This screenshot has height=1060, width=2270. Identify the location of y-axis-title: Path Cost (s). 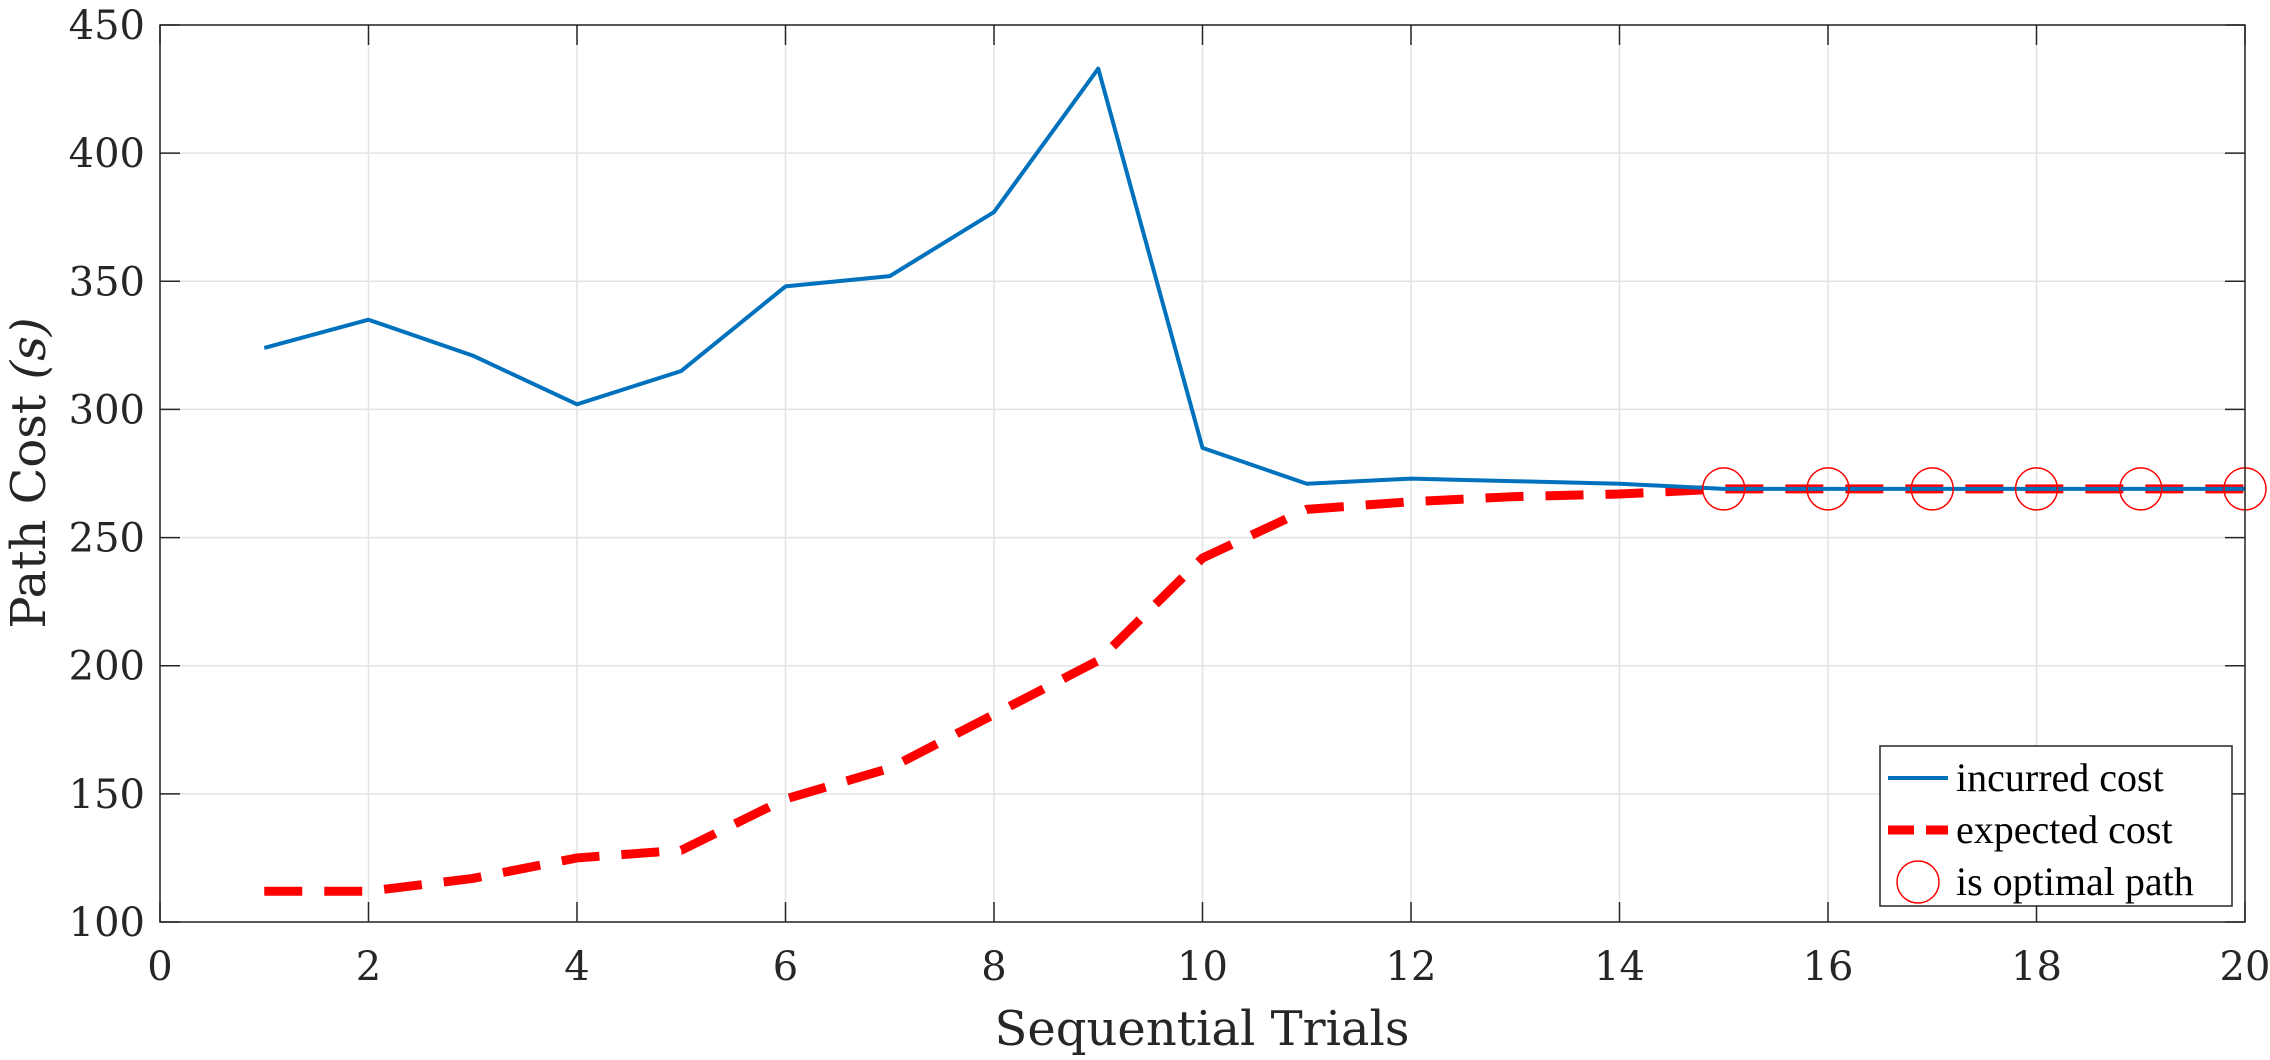
(29, 472).